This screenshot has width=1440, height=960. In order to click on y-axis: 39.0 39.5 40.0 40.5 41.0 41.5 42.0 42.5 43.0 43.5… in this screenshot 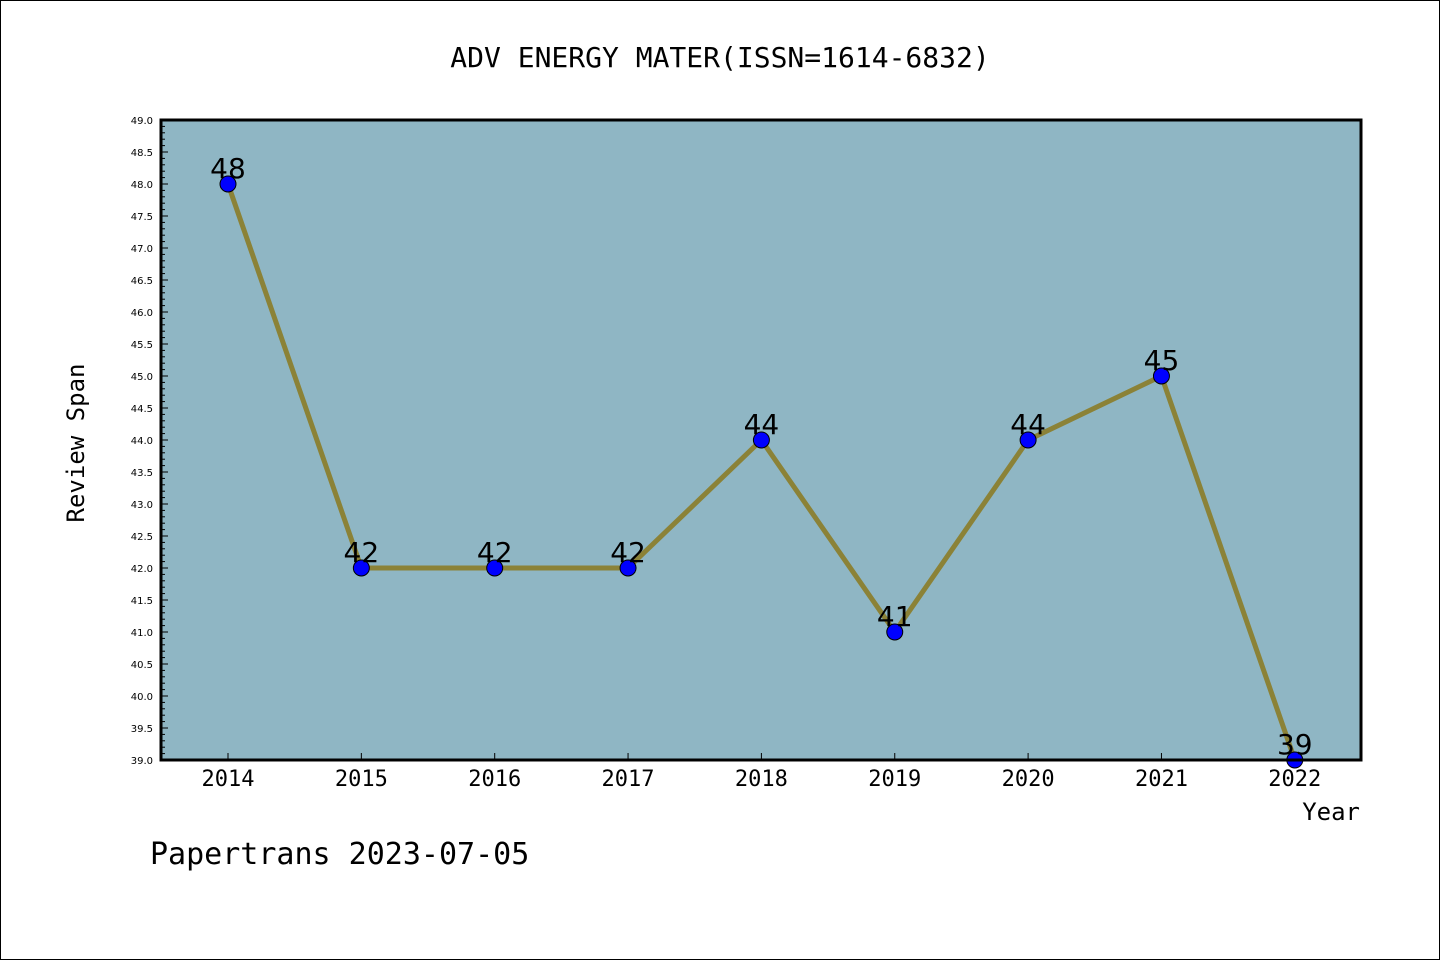, I will do `click(149, 441)`.